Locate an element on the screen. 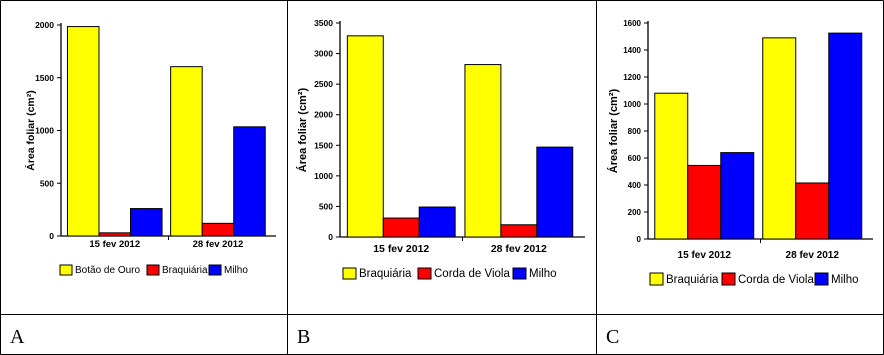 This screenshot has height=355, width=884. y-tick-label: 400 is located at coordinates (635, 185).